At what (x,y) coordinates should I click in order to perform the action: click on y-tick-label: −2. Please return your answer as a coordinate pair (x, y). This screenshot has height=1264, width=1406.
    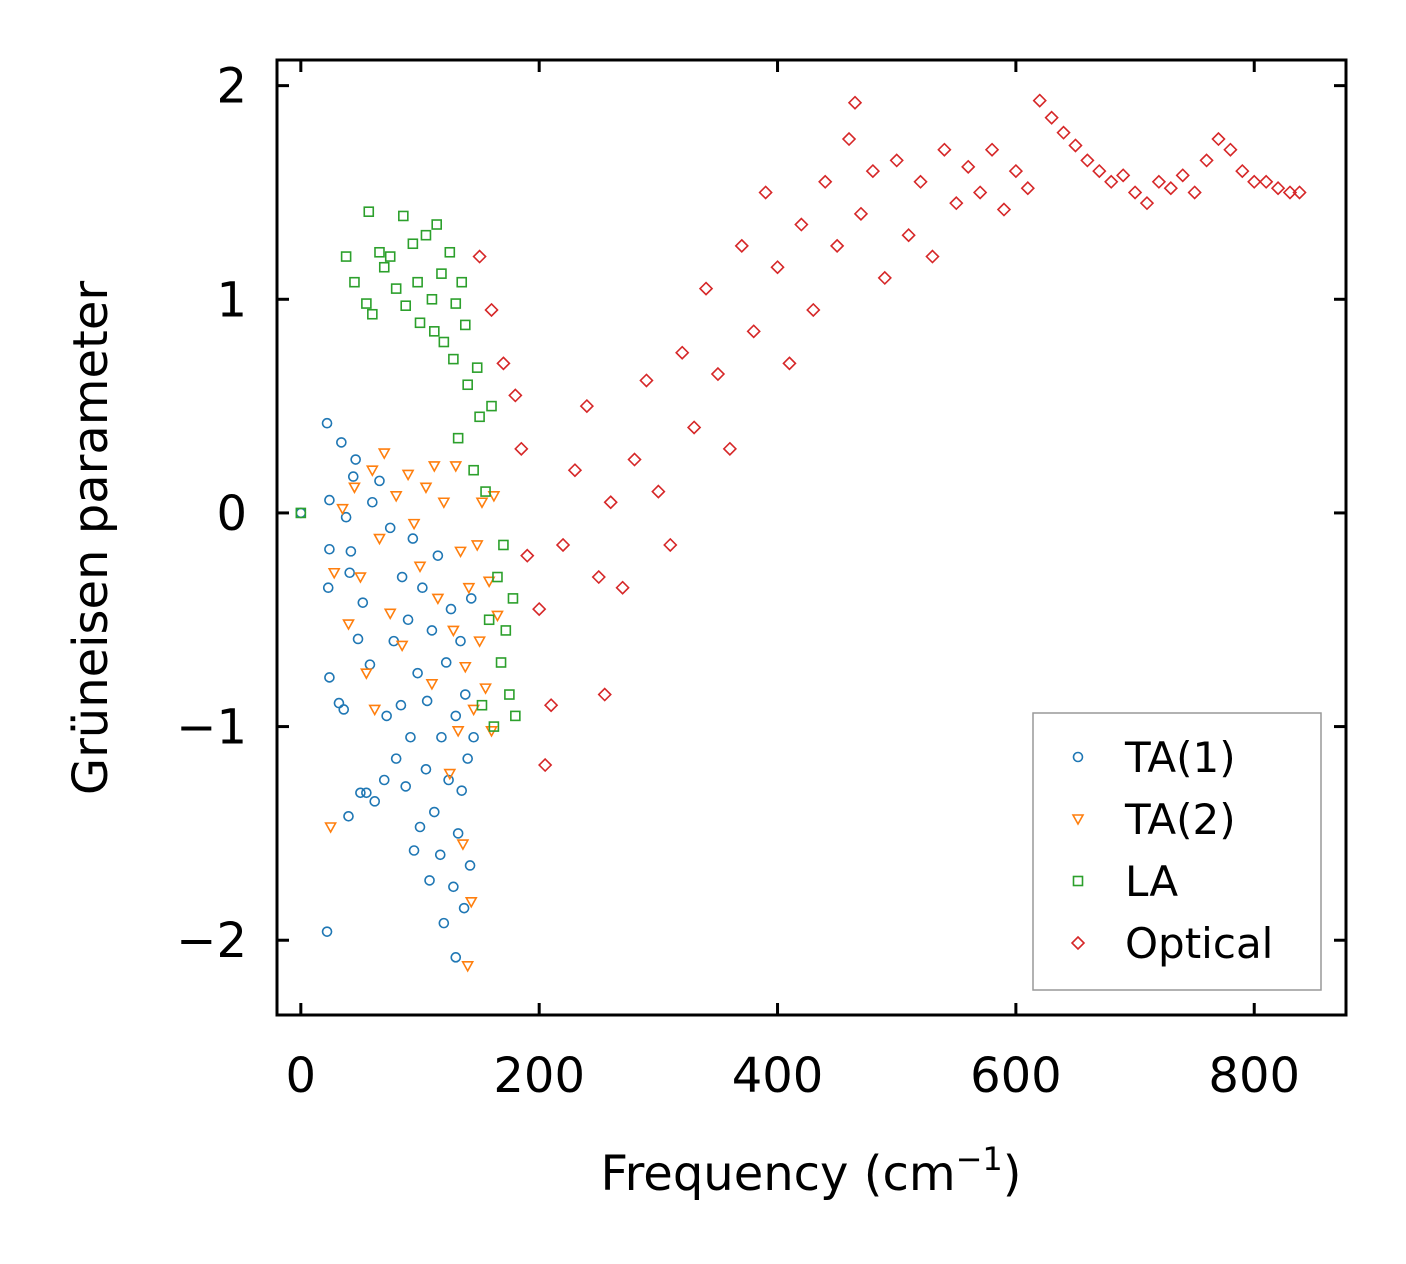
    Looking at the image, I should click on (211, 941).